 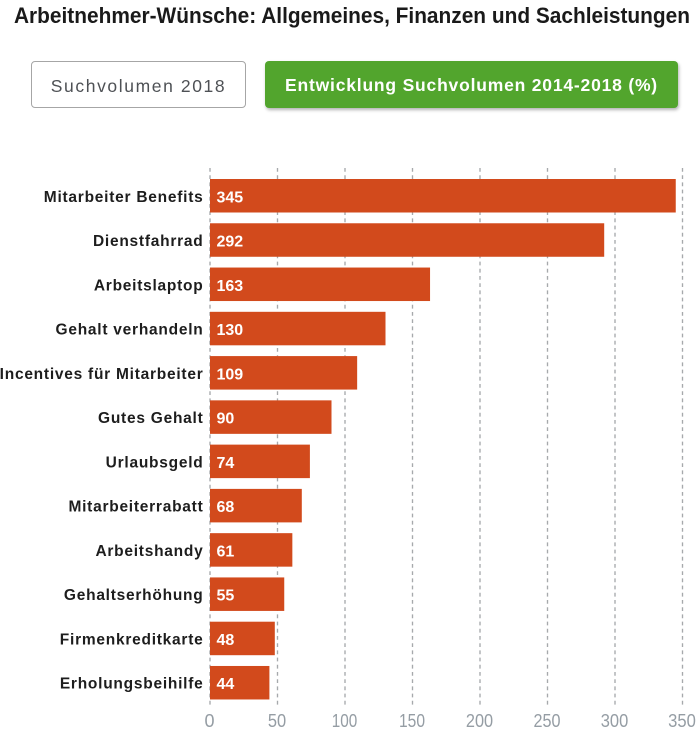 I want to click on svg-text: 300, so click(x=615, y=721).